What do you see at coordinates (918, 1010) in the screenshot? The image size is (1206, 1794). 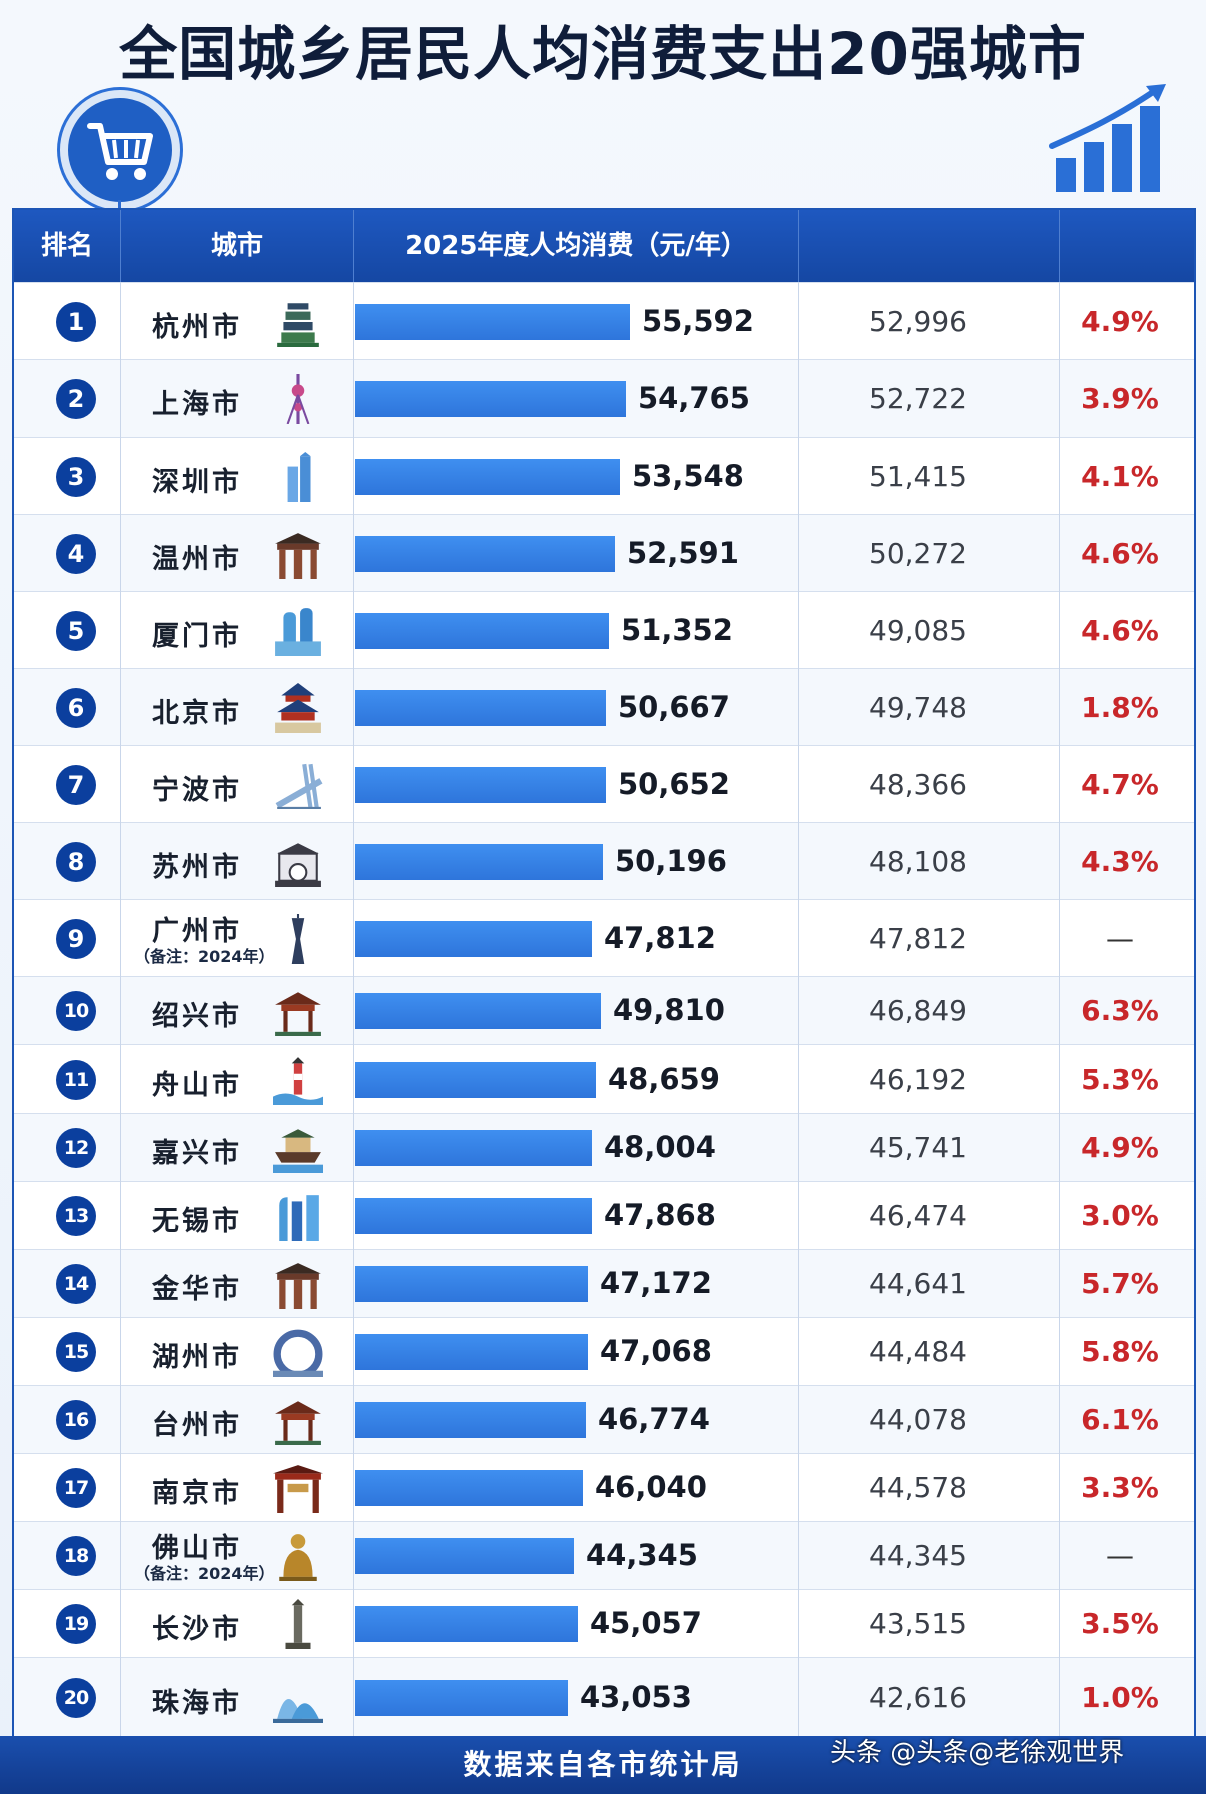 I see `previous-value: 46,849` at bounding box center [918, 1010].